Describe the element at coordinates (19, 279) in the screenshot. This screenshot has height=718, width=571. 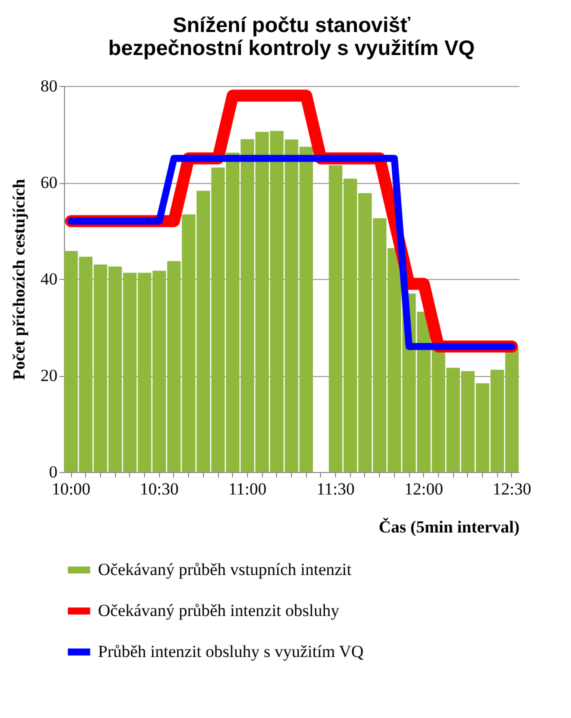
I see `y-axis-title: Počet příchozích cestujících` at that location.